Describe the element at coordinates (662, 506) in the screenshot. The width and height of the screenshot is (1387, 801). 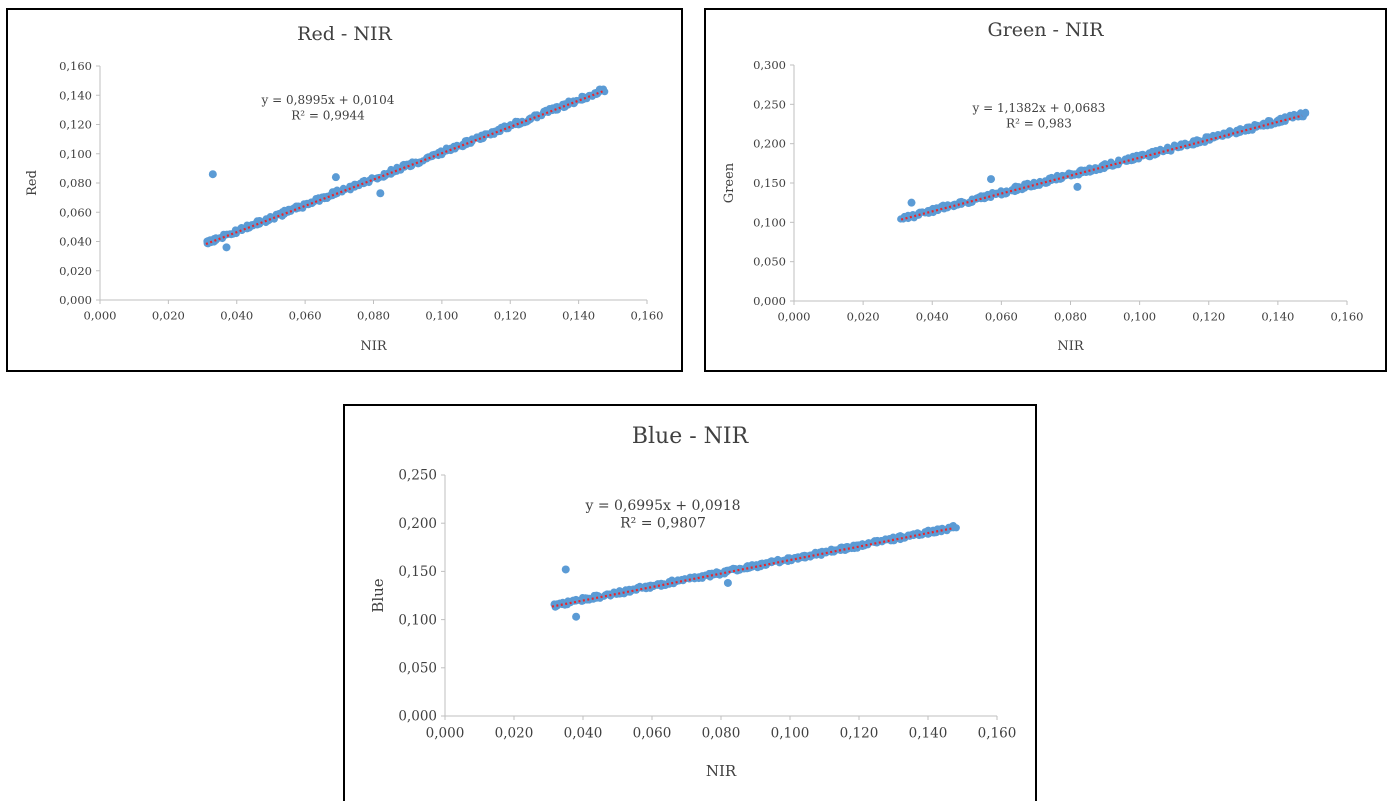
I see `trendline-equation: y = 0,6995x + 0,0918` at that location.